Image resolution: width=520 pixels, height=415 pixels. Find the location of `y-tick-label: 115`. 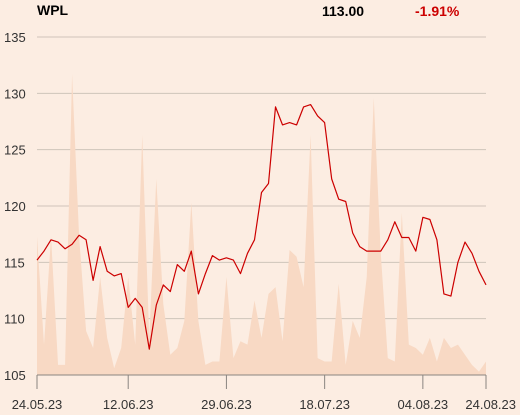

y-tick-label: 115 is located at coordinates (14, 262).